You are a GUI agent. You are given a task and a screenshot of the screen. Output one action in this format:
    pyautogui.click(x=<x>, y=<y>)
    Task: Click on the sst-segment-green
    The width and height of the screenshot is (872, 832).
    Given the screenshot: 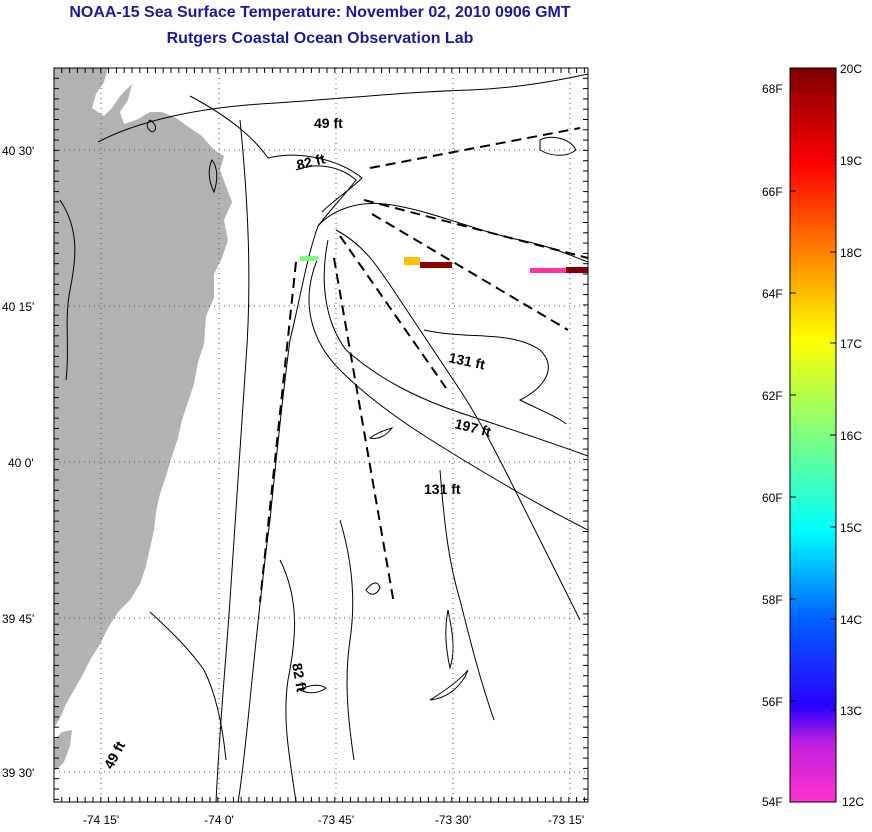 What is the action you would take?
    pyautogui.click(x=309, y=258)
    